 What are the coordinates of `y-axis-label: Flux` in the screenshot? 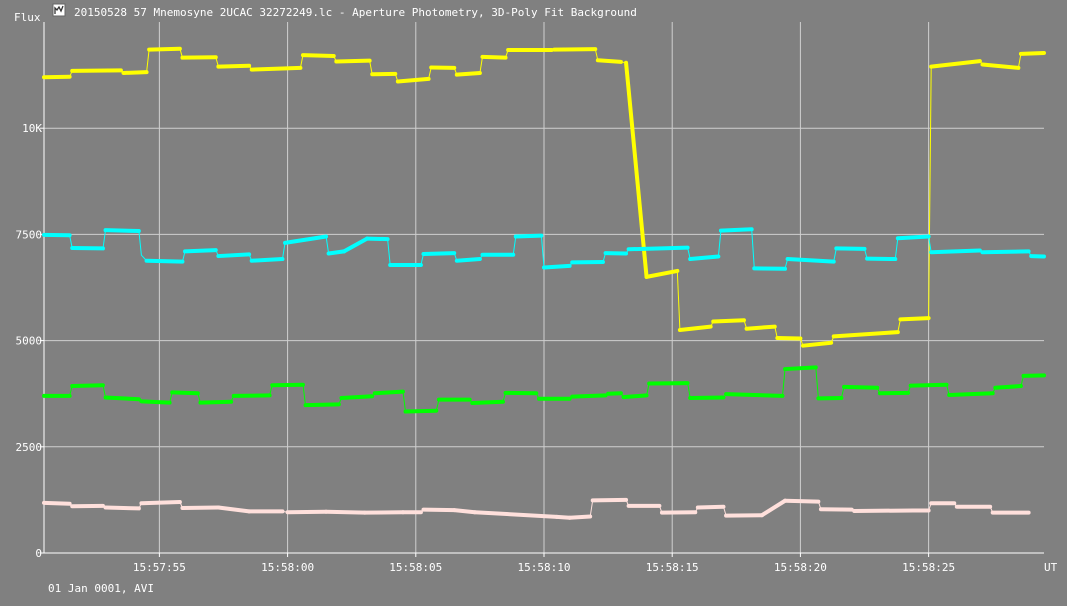 It's located at (27, 17).